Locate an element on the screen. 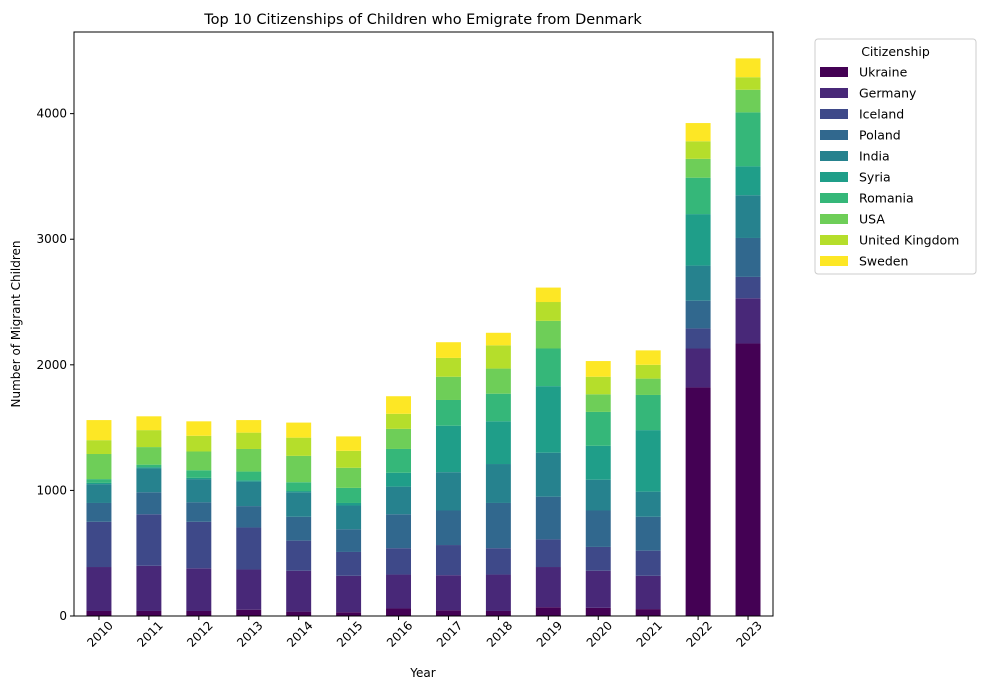  x-tick-label: 2021 is located at coordinates (649, 633).